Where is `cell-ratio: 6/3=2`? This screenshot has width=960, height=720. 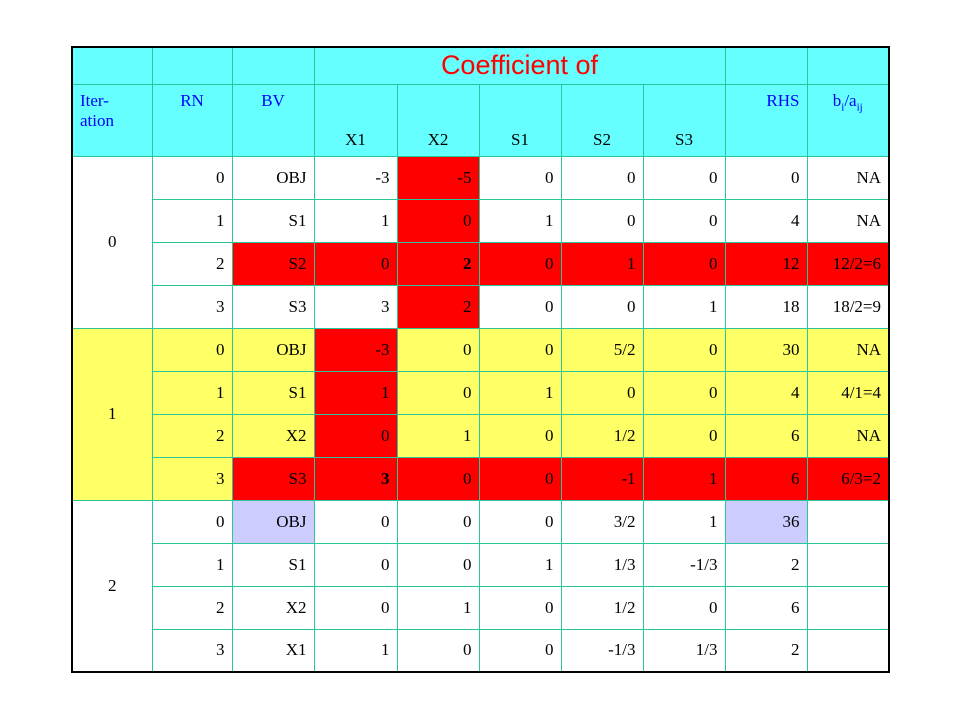 cell-ratio: 6/3=2 is located at coordinates (848, 478).